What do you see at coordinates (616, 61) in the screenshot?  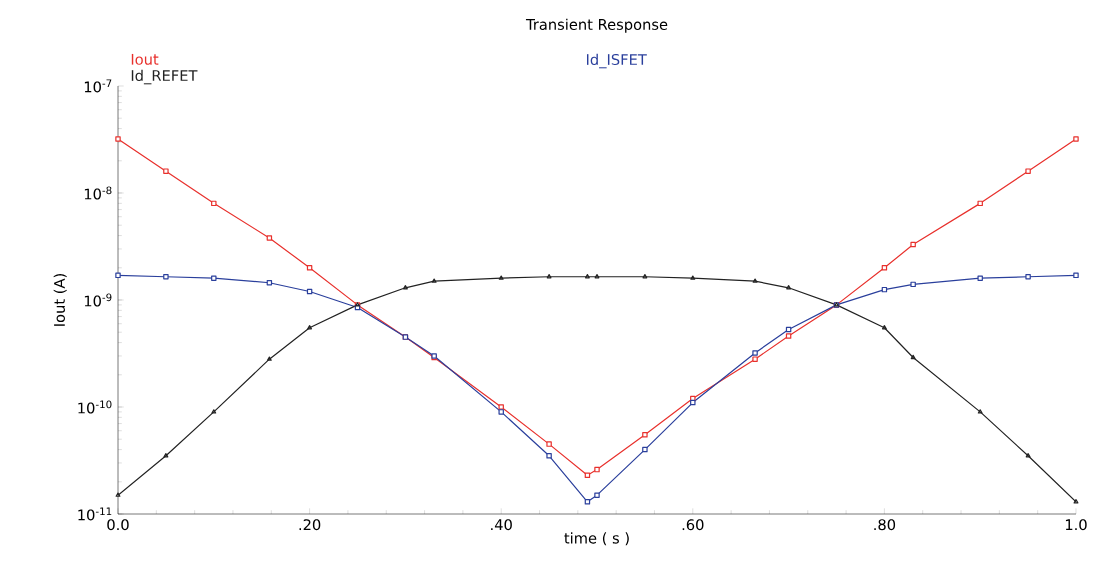 I see `text: Id_ISFET` at bounding box center [616, 61].